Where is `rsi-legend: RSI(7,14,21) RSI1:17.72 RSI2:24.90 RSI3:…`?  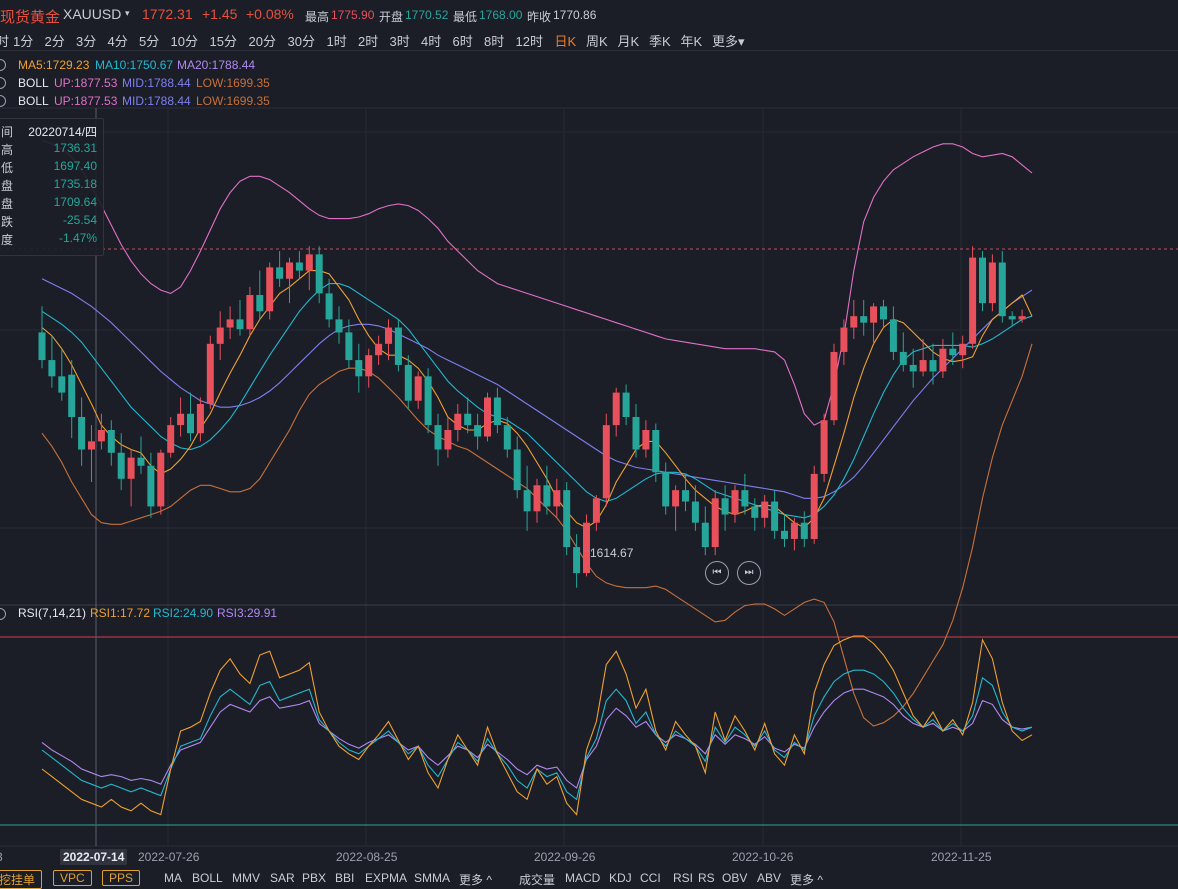 rsi-legend: RSI(7,14,21) RSI1:17.72 RSI2:24.90 RSI3:… is located at coordinates (150, 614).